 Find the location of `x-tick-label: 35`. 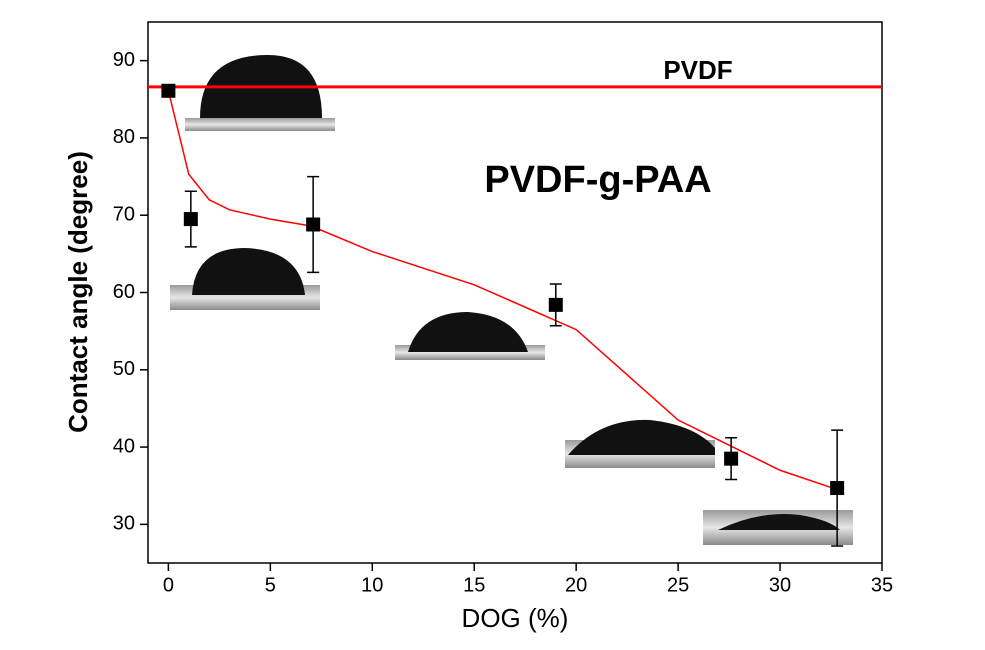

x-tick-label: 35 is located at coordinates (882, 585).